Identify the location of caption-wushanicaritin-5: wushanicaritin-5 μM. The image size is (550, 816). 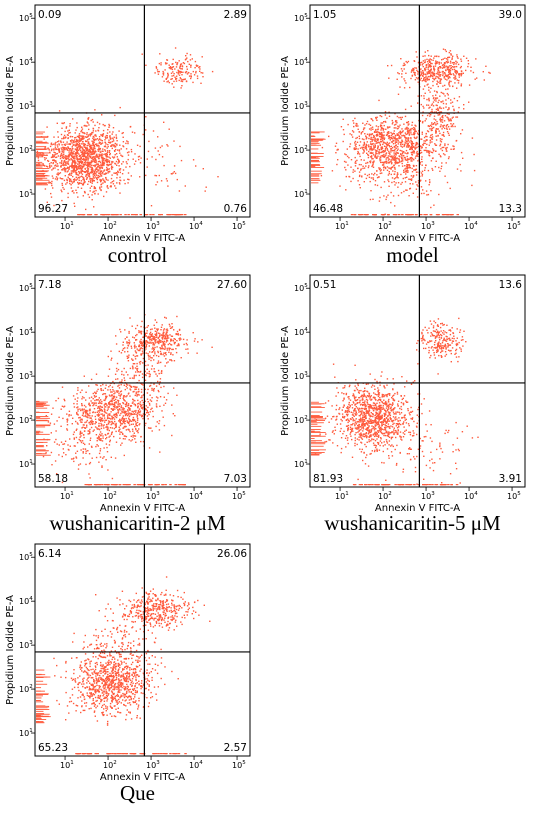
(412, 523).